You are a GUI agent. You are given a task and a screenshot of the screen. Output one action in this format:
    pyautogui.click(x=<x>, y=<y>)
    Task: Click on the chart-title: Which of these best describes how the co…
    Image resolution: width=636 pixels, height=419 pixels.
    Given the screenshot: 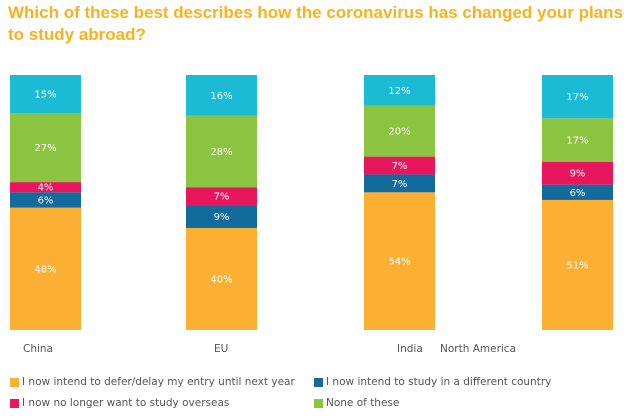 What is the action you would take?
    pyautogui.click(x=315, y=23)
    